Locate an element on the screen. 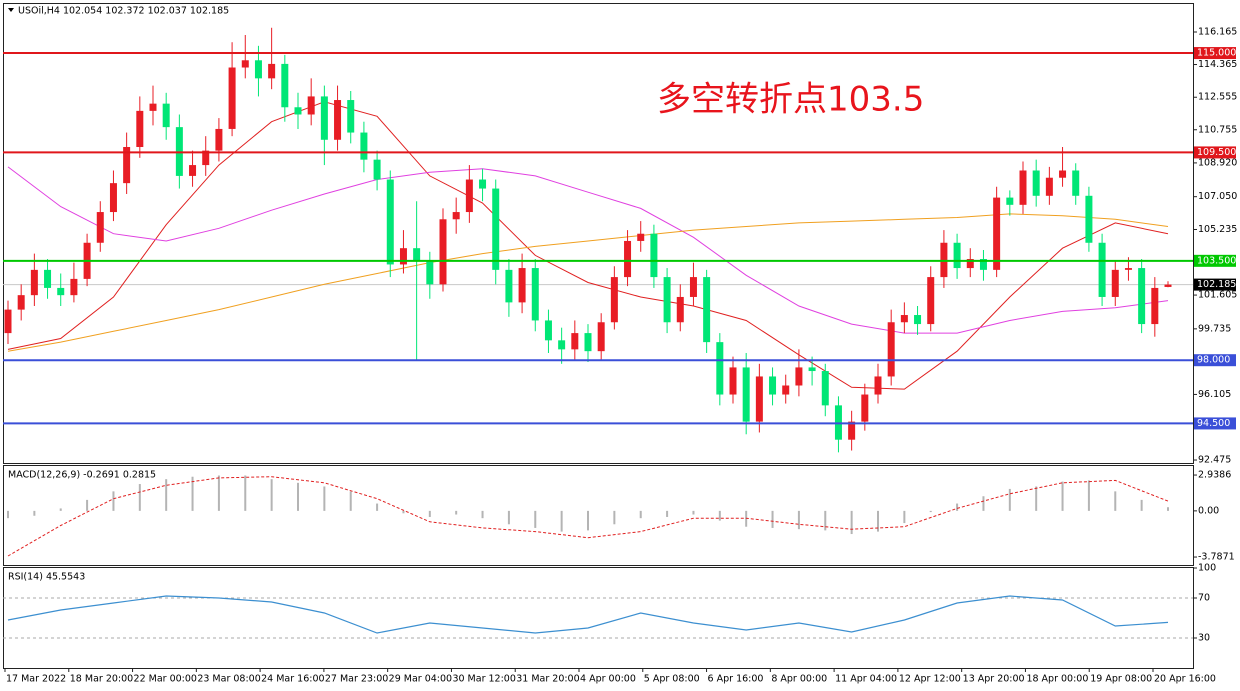 The height and width of the screenshot is (691, 1240). level-label: 94.500 is located at coordinates (1213, 423).